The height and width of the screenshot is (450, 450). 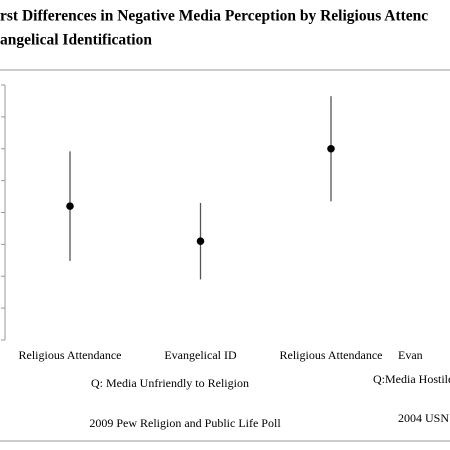 What do you see at coordinates (410, 355) in the screenshot?
I see `x-tick-label: Evan` at bounding box center [410, 355].